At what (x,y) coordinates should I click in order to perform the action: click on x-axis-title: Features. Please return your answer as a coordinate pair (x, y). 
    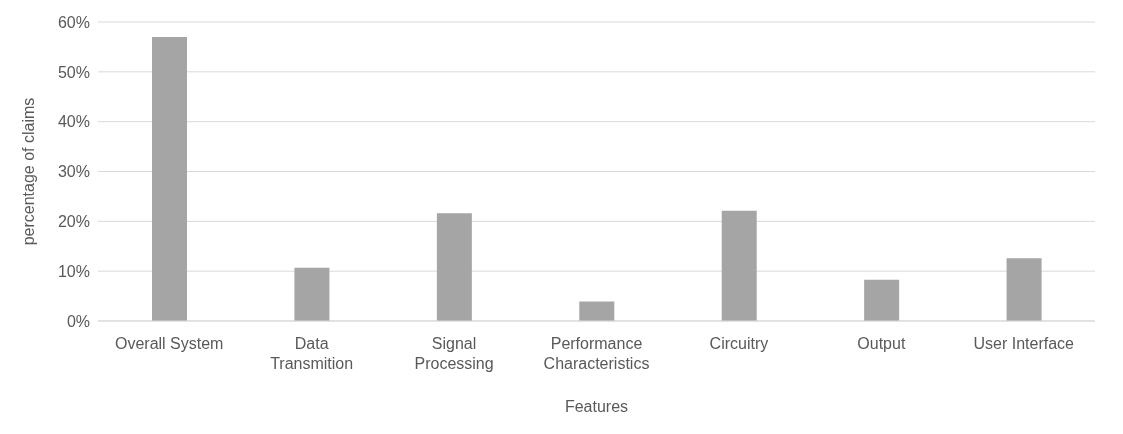
    Looking at the image, I should click on (596, 406).